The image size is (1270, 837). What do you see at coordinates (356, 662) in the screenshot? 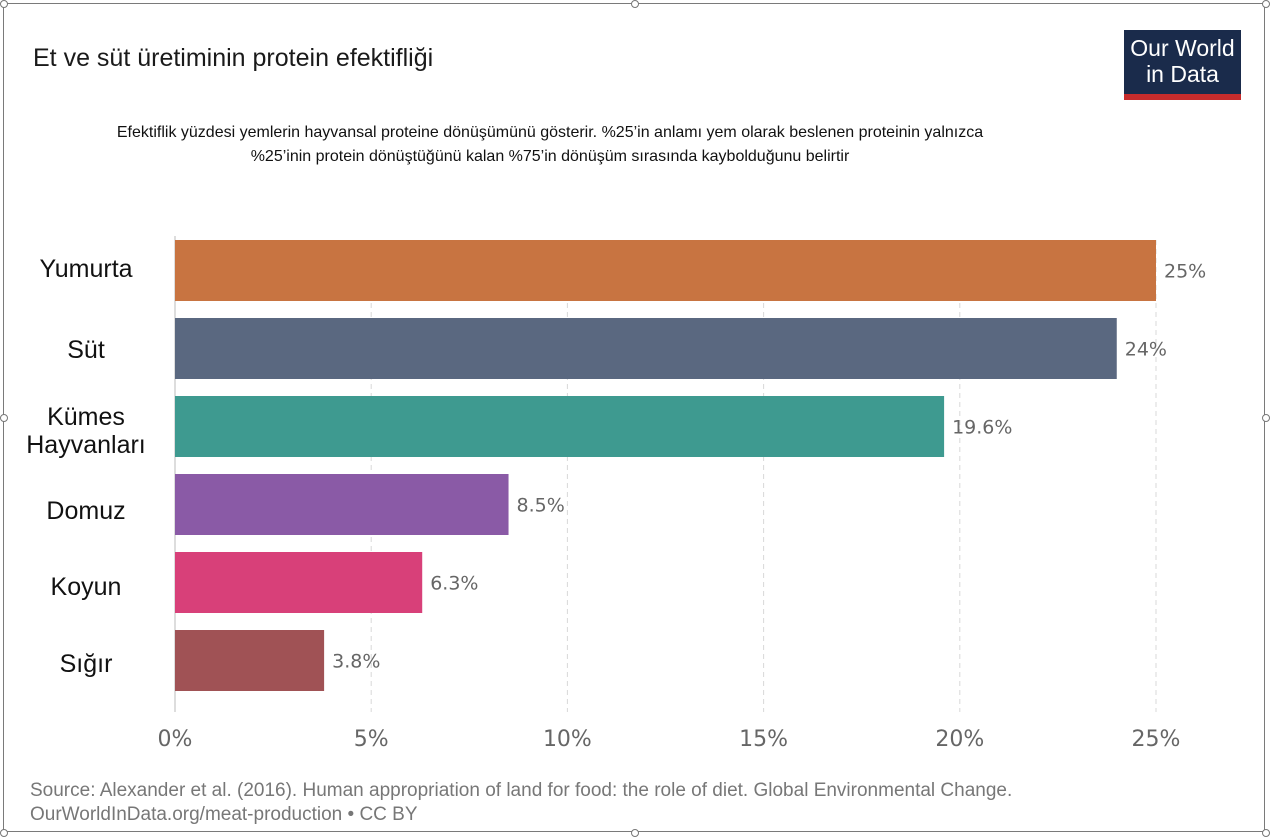
I see `value-label: 3.8%` at bounding box center [356, 662].